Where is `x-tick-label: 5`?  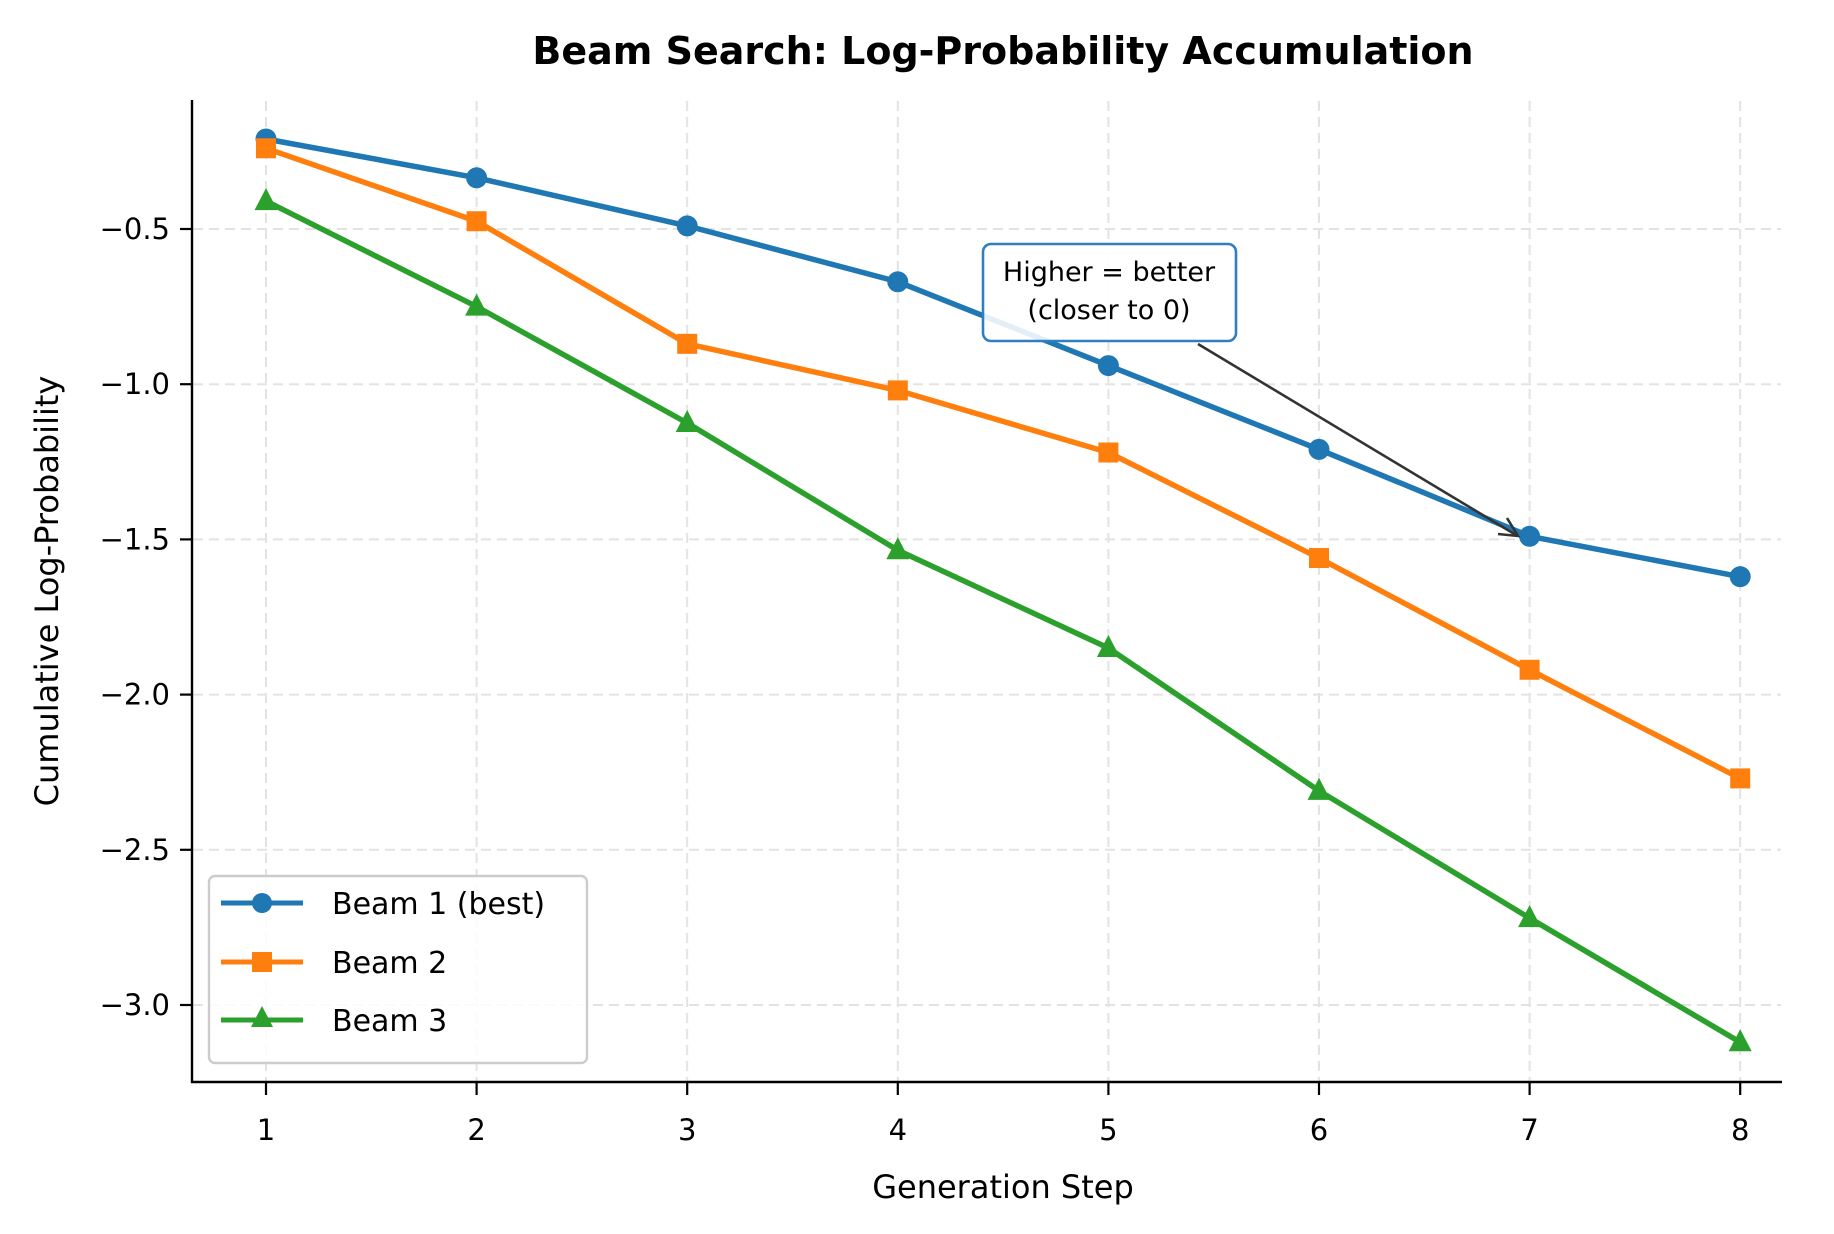 x-tick-label: 5 is located at coordinates (1108, 1130).